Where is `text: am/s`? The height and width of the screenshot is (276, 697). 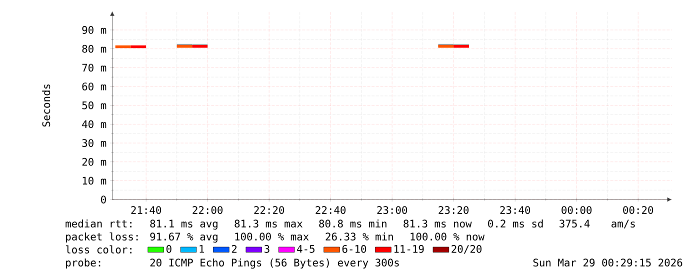 text: am/s is located at coordinates (623, 224).